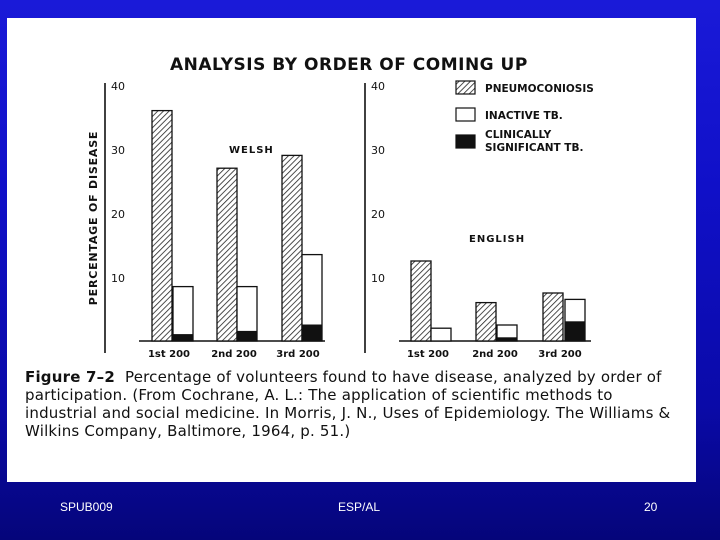 This screenshot has width=720, height=540. Describe the element at coordinates (465, 87) in the screenshot. I see `legend-swatch-pneumoconiosis` at that location.